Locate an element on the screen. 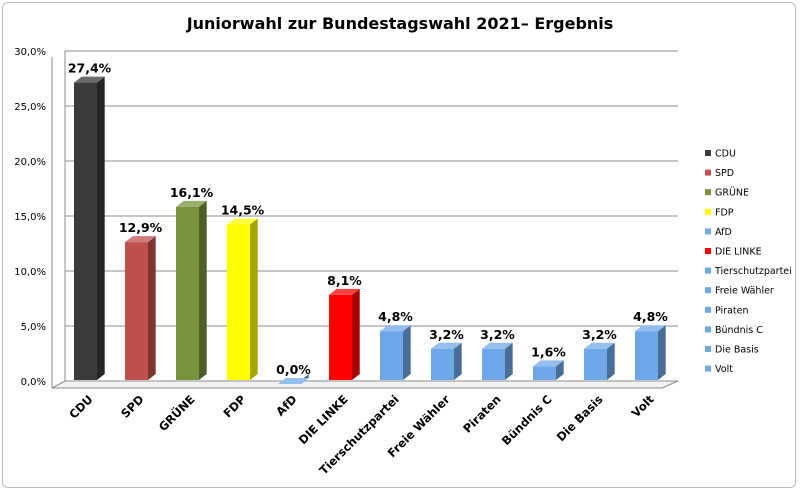 Image resolution: width=800 pixels, height=492 pixels. legend-item: Tierschutzpartei is located at coordinates (748, 271).